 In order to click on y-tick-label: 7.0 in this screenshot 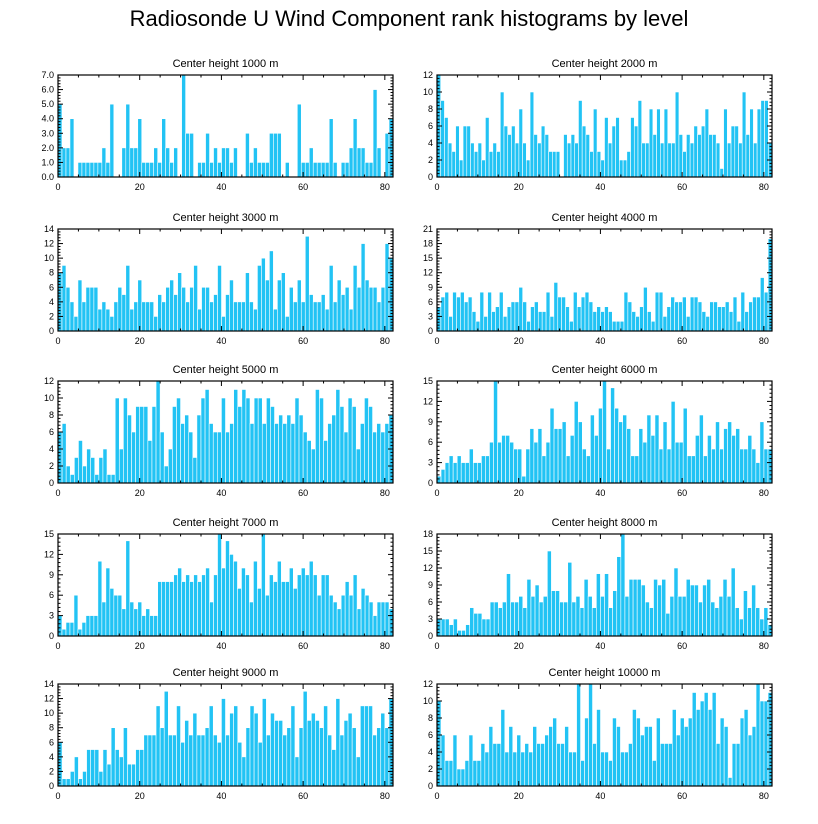, I will do `click(47, 75)`.